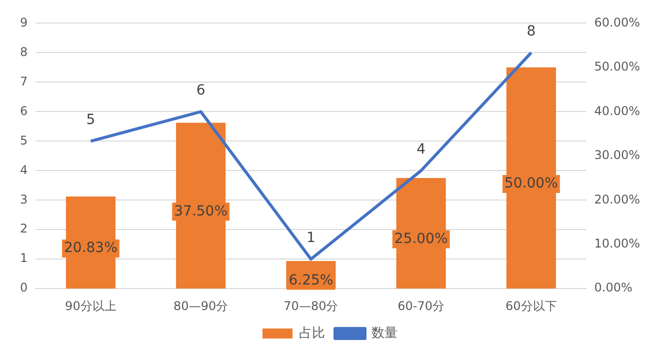  What do you see at coordinates (201, 305) in the screenshot?
I see `x-tick-label: 80—90分` at bounding box center [201, 305].